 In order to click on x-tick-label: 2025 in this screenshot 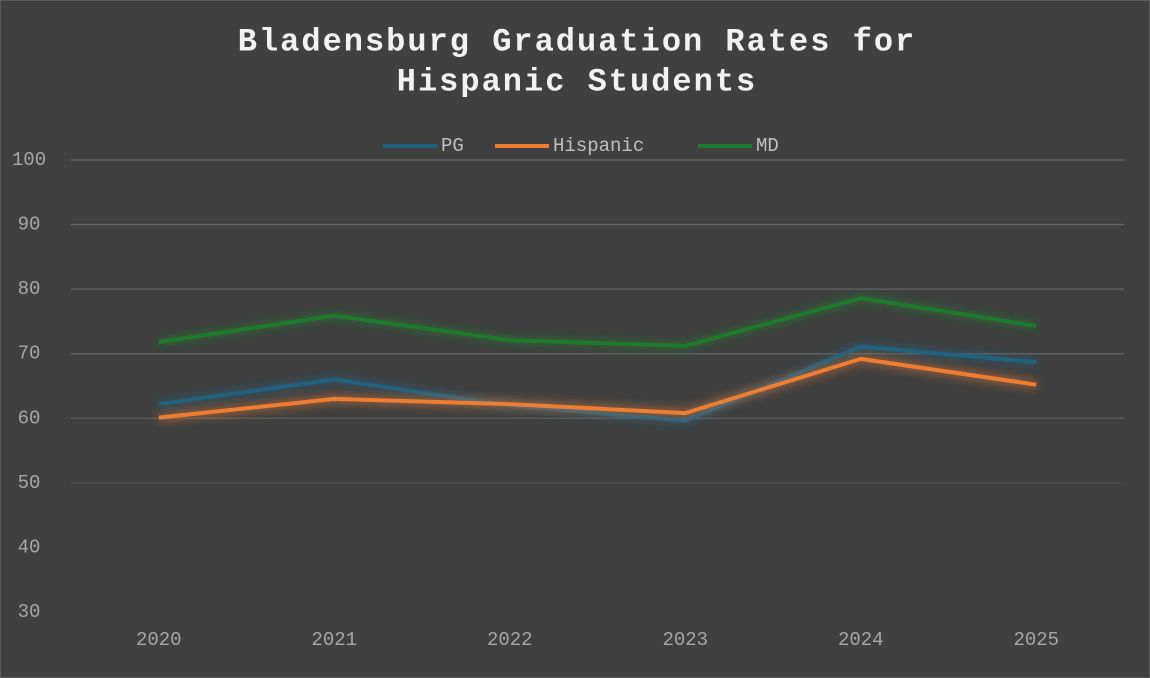, I will do `click(1036, 640)`.